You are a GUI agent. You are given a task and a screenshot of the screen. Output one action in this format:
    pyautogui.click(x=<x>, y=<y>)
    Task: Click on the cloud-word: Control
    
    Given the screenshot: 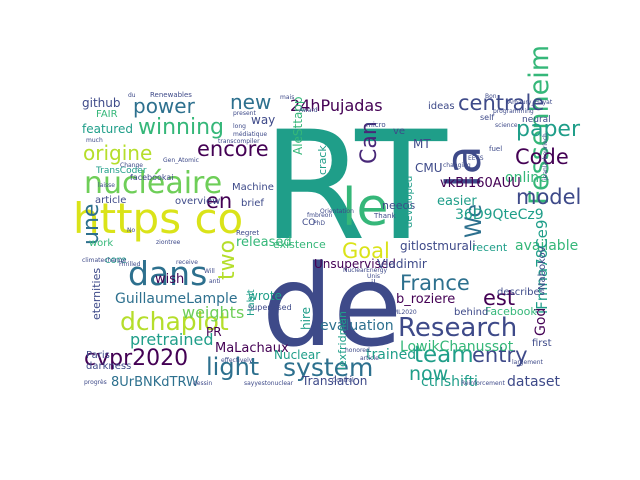 What is the action you would take?
    pyautogui.click(x=343, y=380)
    